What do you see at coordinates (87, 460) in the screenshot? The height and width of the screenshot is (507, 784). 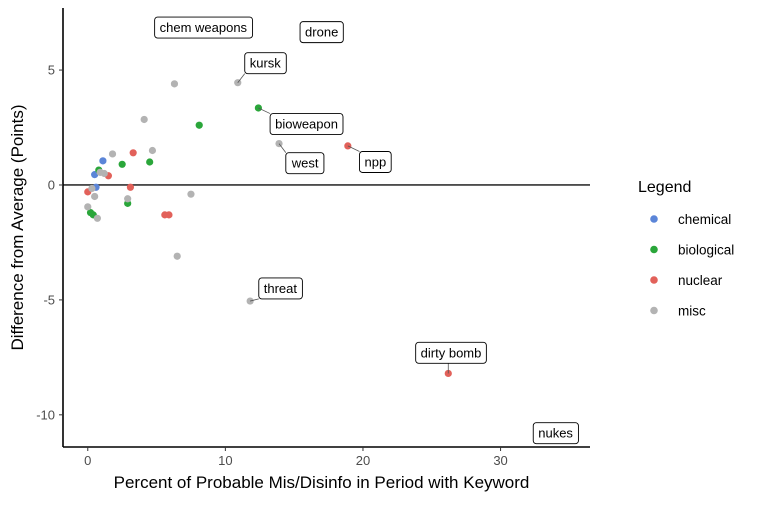 I see `x-tick-label: 0` at bounding box center [87, 460].